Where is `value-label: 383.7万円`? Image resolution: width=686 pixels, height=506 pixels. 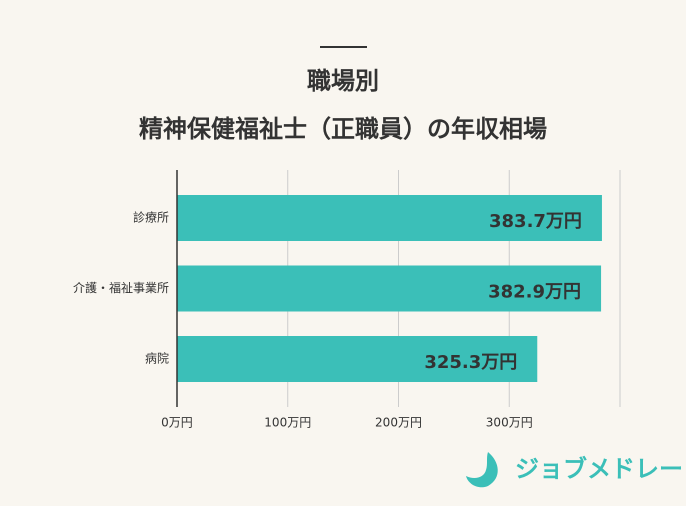 value-label: 383.7万円 is located at coordinates (535, 221).